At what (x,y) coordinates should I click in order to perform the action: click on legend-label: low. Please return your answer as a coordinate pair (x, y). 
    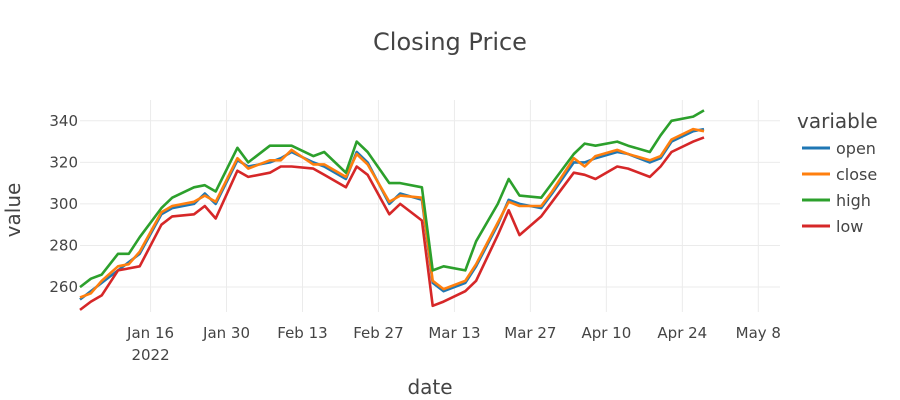
    Looking at the image, I should click on (849, 226).